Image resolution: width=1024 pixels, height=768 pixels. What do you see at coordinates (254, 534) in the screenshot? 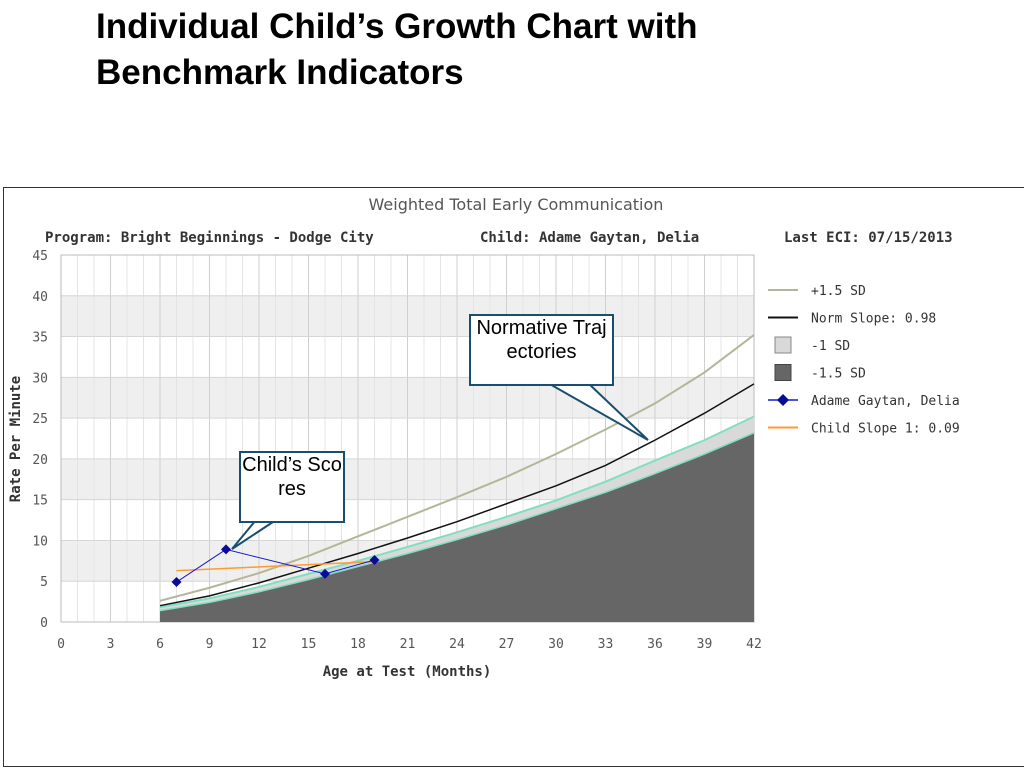
I see `child-callout-pointer` at bounding box center [254, 534].